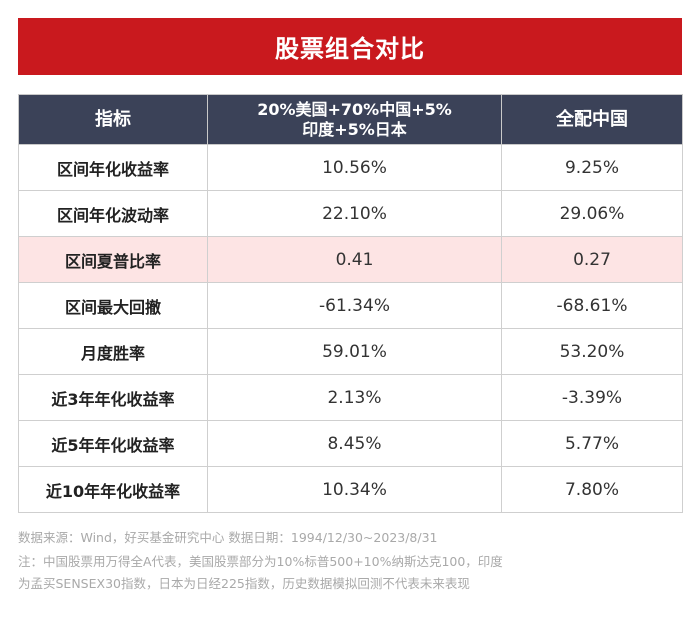 This screenshot has width=700, height=634. Describe the element at coordinates (354, 213) in the screenshot. I see `cell-portfolio-mix: 22.10%` at that location.